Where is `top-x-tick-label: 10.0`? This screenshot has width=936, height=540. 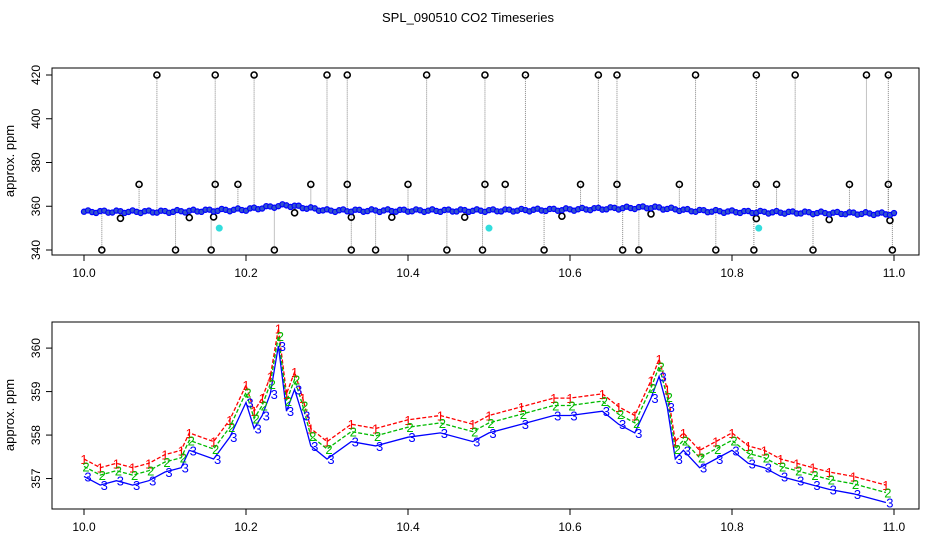 top-x-tick-label: 10.0 is located at coordinates (84, 273).